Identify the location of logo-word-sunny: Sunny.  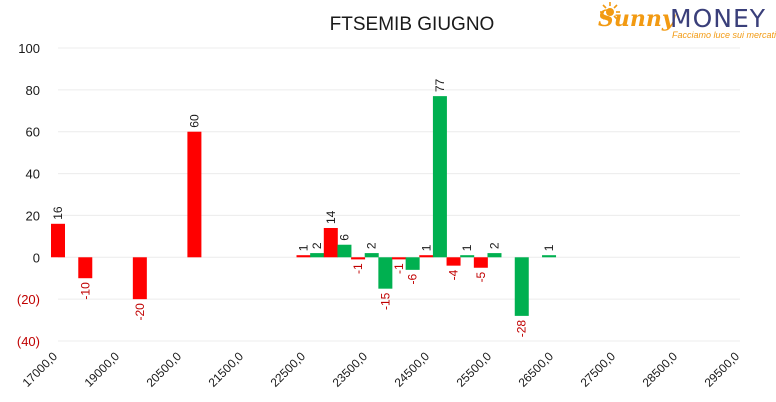
(636, 19).